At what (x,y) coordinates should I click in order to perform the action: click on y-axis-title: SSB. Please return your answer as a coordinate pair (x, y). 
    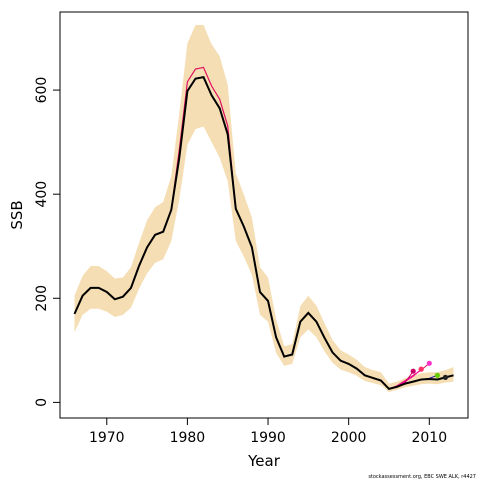
    Looking at the image, I should click on (17, 214).